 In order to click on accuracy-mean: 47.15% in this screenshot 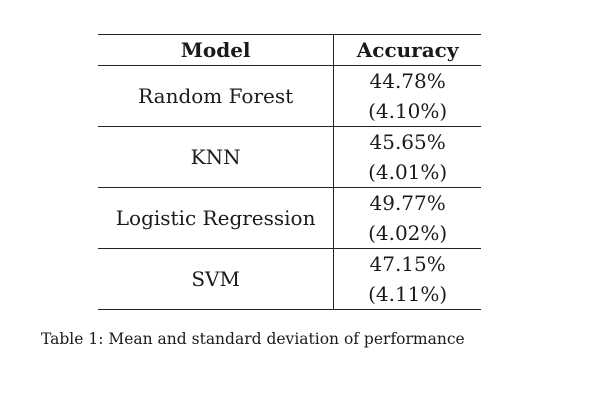, I will do `click(407, 264)`.